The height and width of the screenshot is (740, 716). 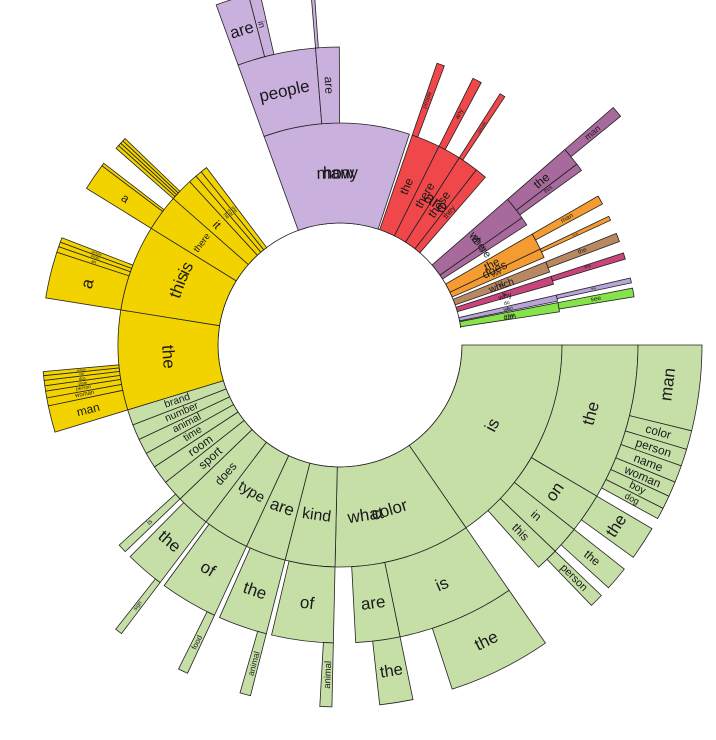 I want to click on label-where-is-this: this, so click(x=548, y=190).